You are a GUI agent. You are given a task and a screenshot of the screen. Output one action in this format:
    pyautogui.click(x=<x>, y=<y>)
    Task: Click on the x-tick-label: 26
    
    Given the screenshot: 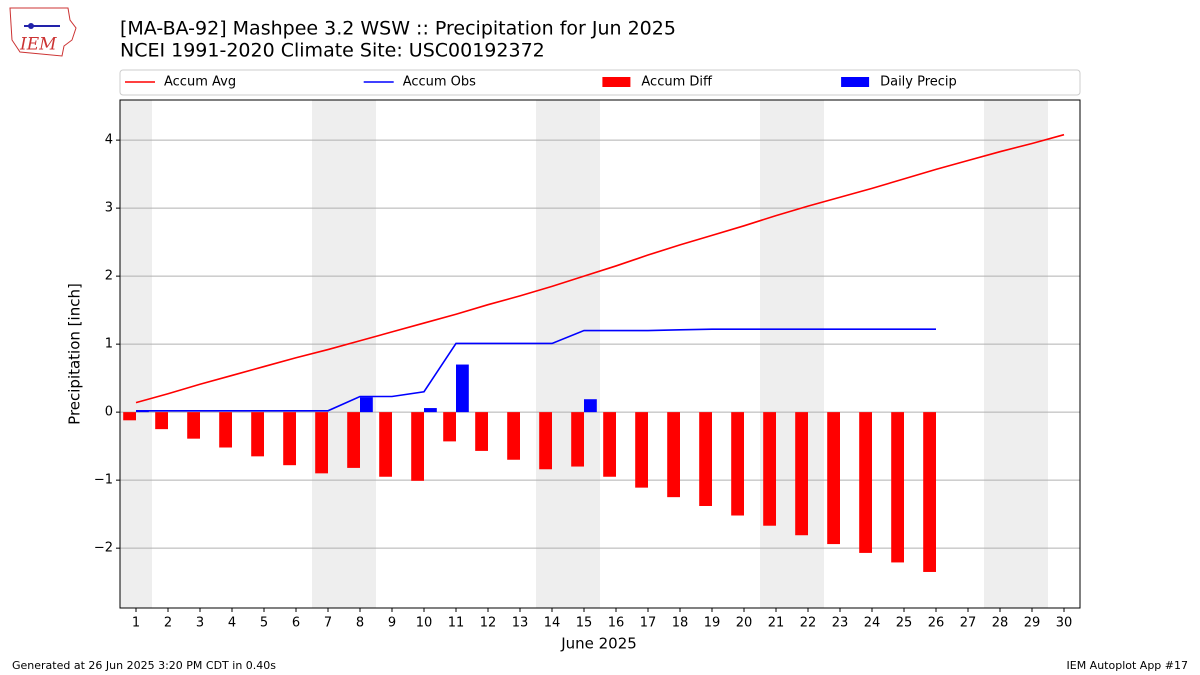 What is the action you would take?
    pyautogui.click(x=936, y=623)
    